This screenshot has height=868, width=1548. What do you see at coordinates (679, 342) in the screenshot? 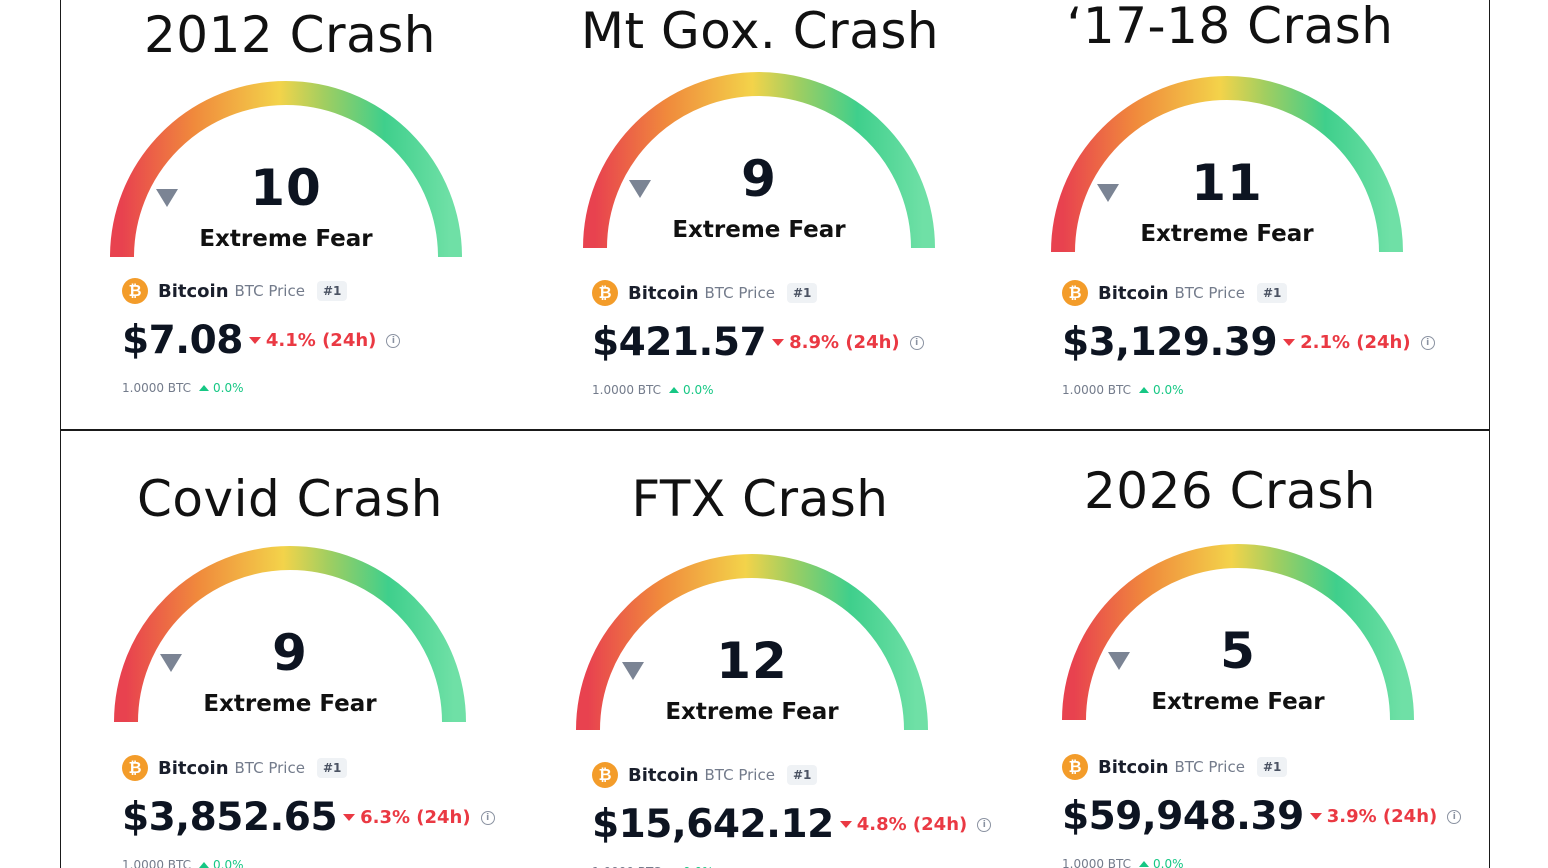
I see `btc-price: $421.57` at bounding box center [679, 342].